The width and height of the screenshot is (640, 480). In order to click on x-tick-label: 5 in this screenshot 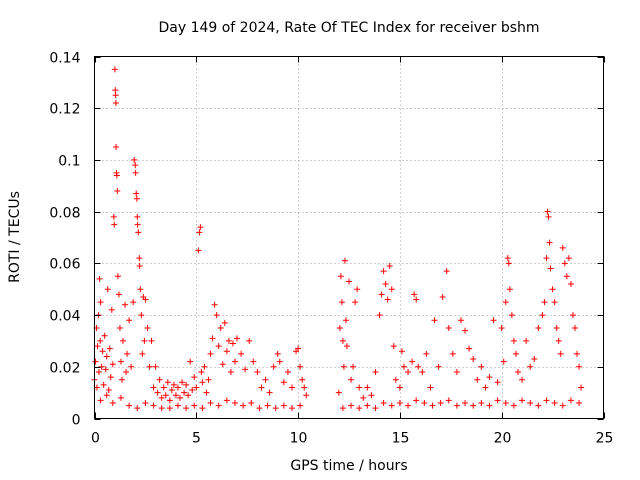, I will do `click(196, 439)`.